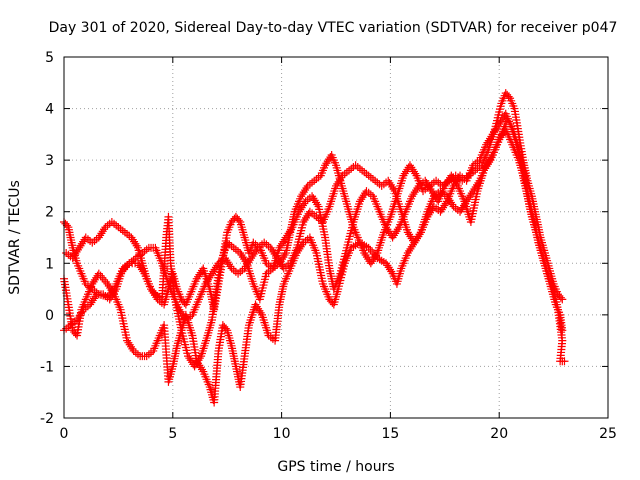  Describe the element at coordinates (47, 419) in the screenshot. I see `y-tick-label: -2` at that location.